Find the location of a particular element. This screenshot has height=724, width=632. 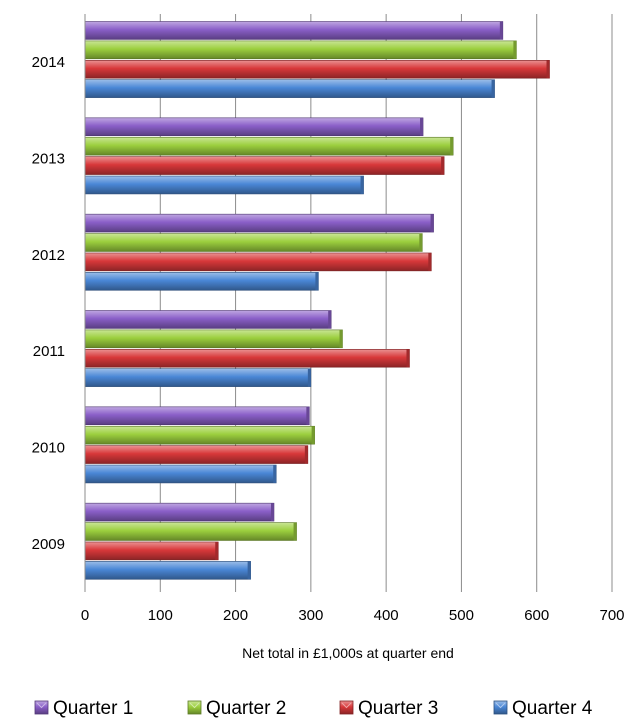

x-tick-label: 700 is located at coordinates (611, 615).